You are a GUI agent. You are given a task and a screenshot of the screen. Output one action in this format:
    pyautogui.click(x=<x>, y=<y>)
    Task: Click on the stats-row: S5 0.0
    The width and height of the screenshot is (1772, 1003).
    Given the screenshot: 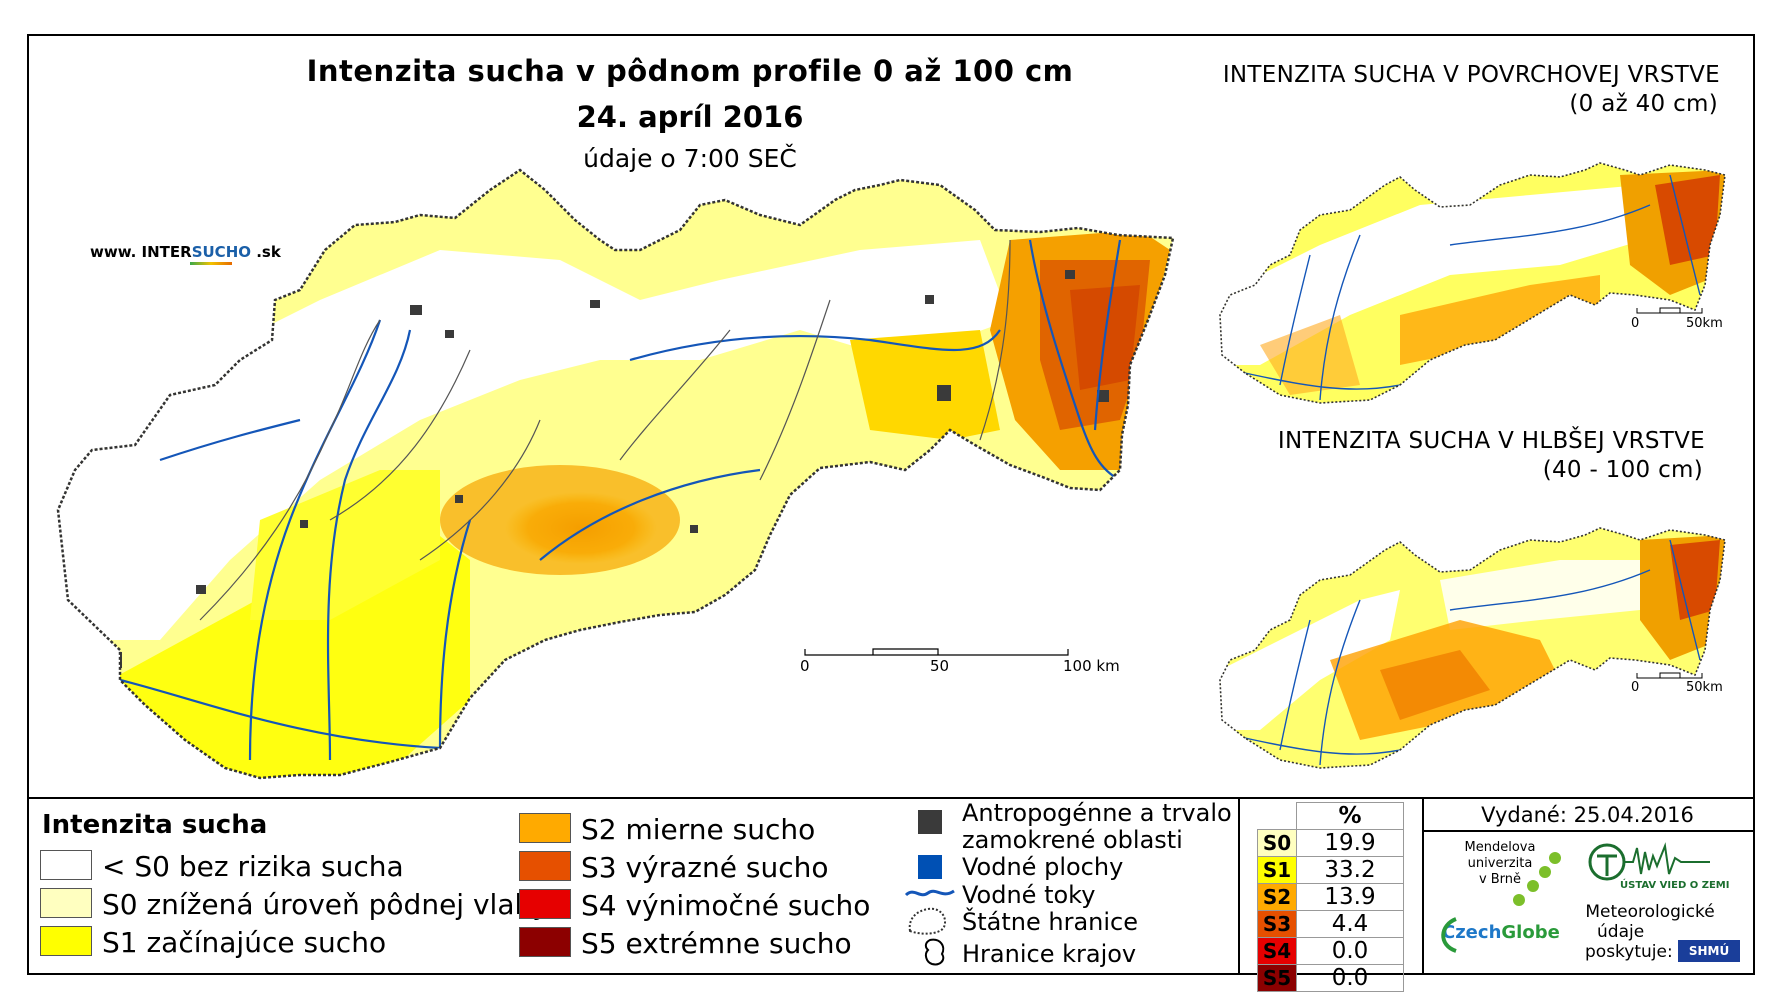 What is the action you would take?
    pyautogui.click(x=1330, y=978)
    